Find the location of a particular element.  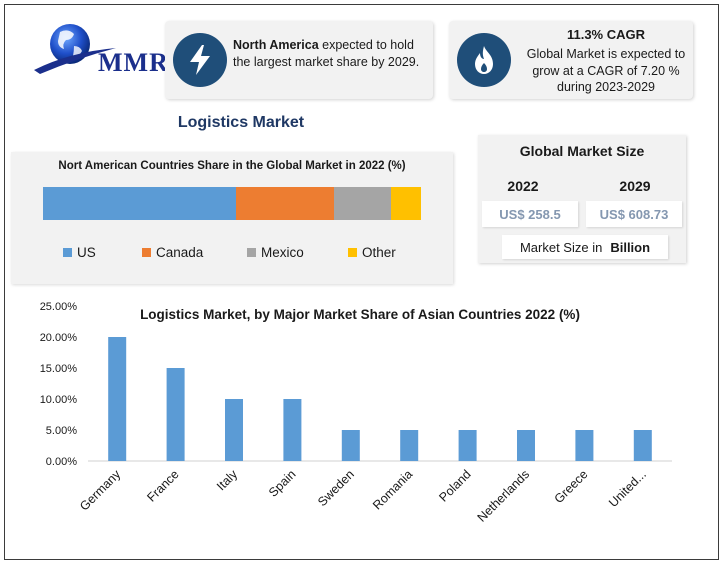

legend-label: US is located at coordinates (86, 252).